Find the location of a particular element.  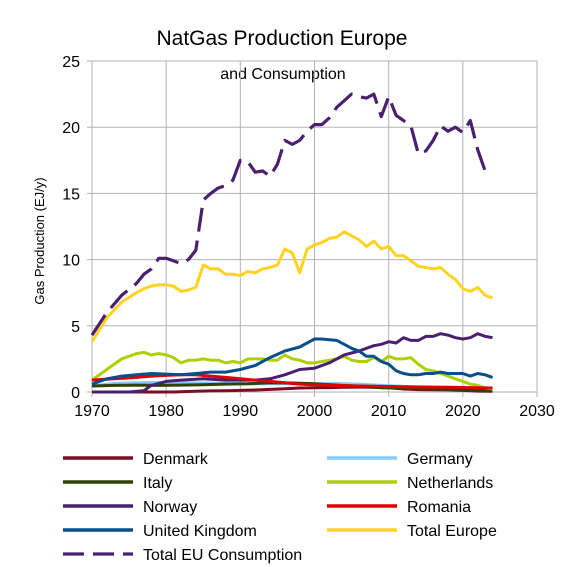

chart-title: NatGas Production Europe is located at coordinates (282, 38).